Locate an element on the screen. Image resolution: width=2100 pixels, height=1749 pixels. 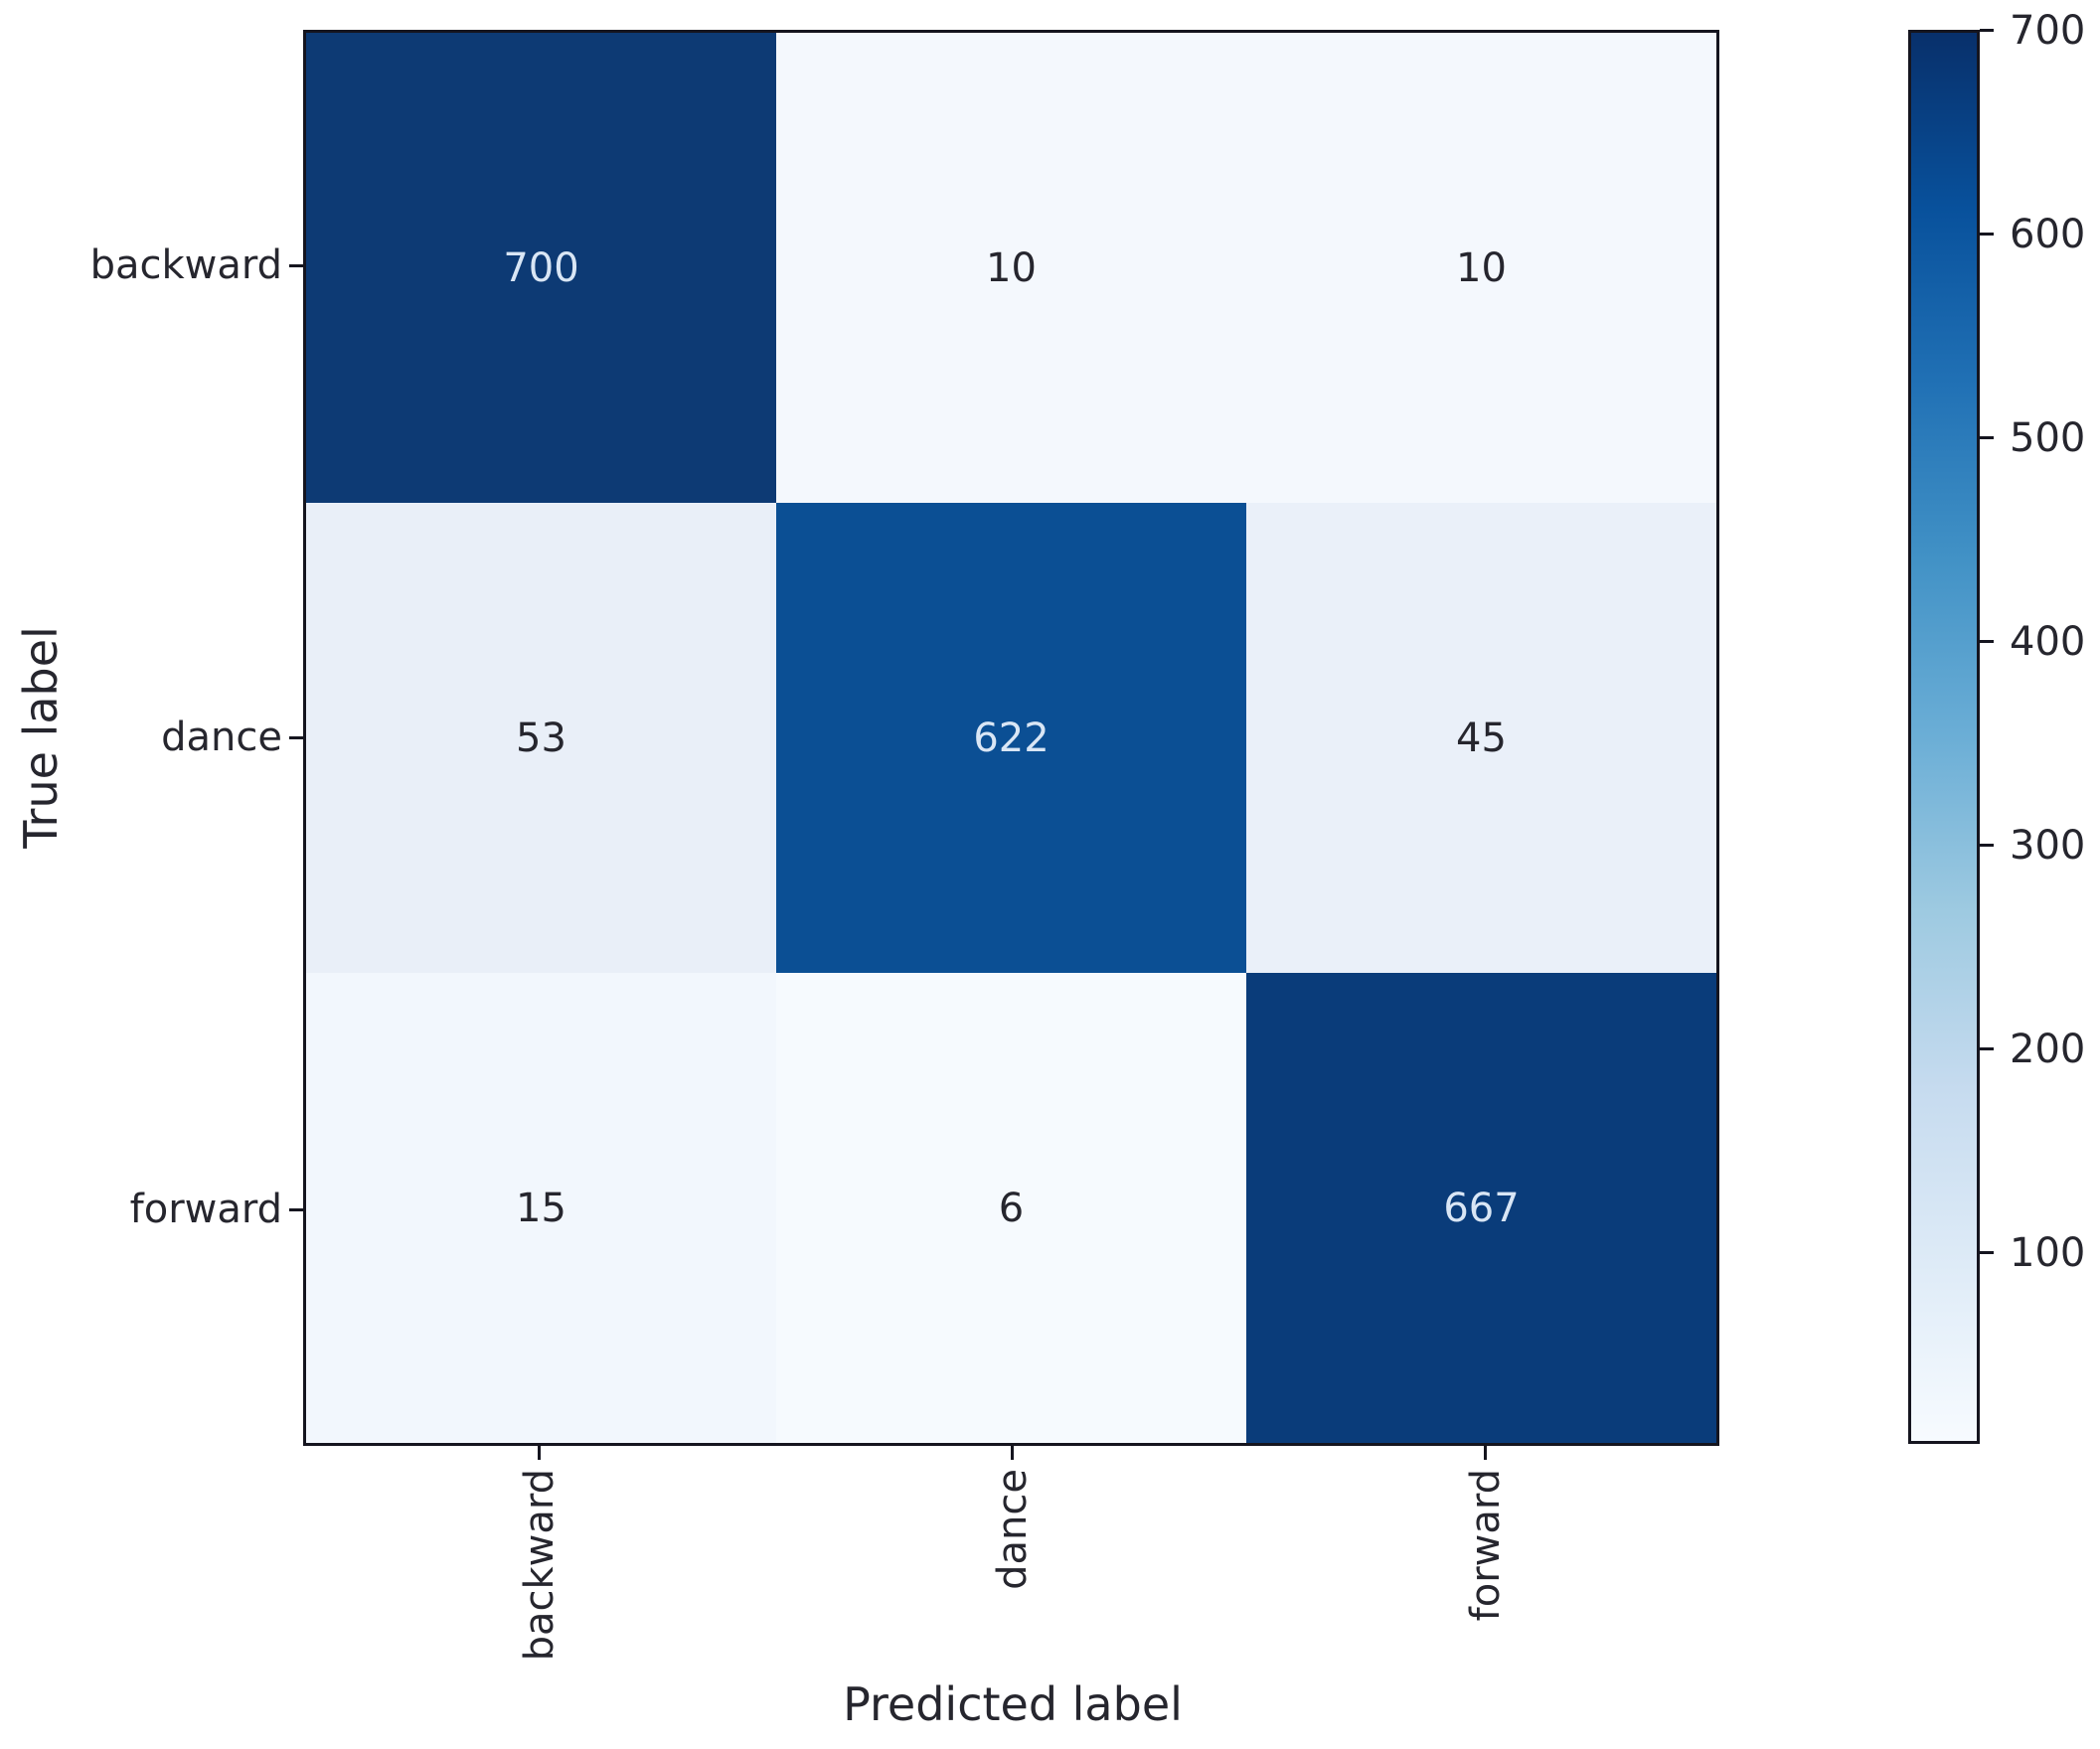
colorbar-tick-label-300: 300 is located at coordinates (2048, 846).